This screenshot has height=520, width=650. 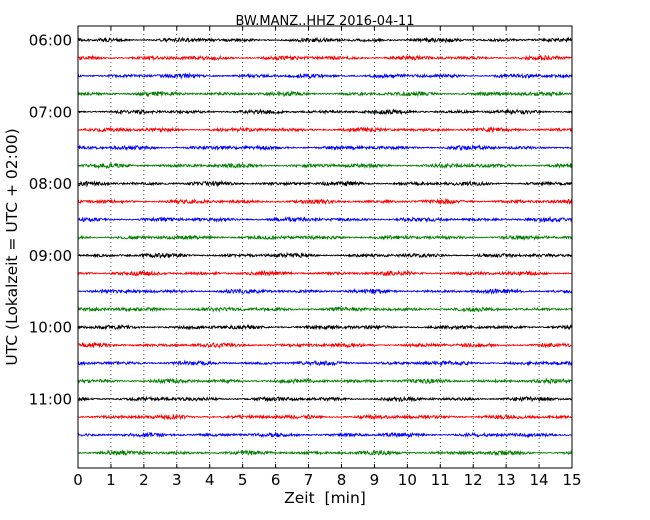 I want to click on x-tick-label: 14, so click(x=539, y=480).